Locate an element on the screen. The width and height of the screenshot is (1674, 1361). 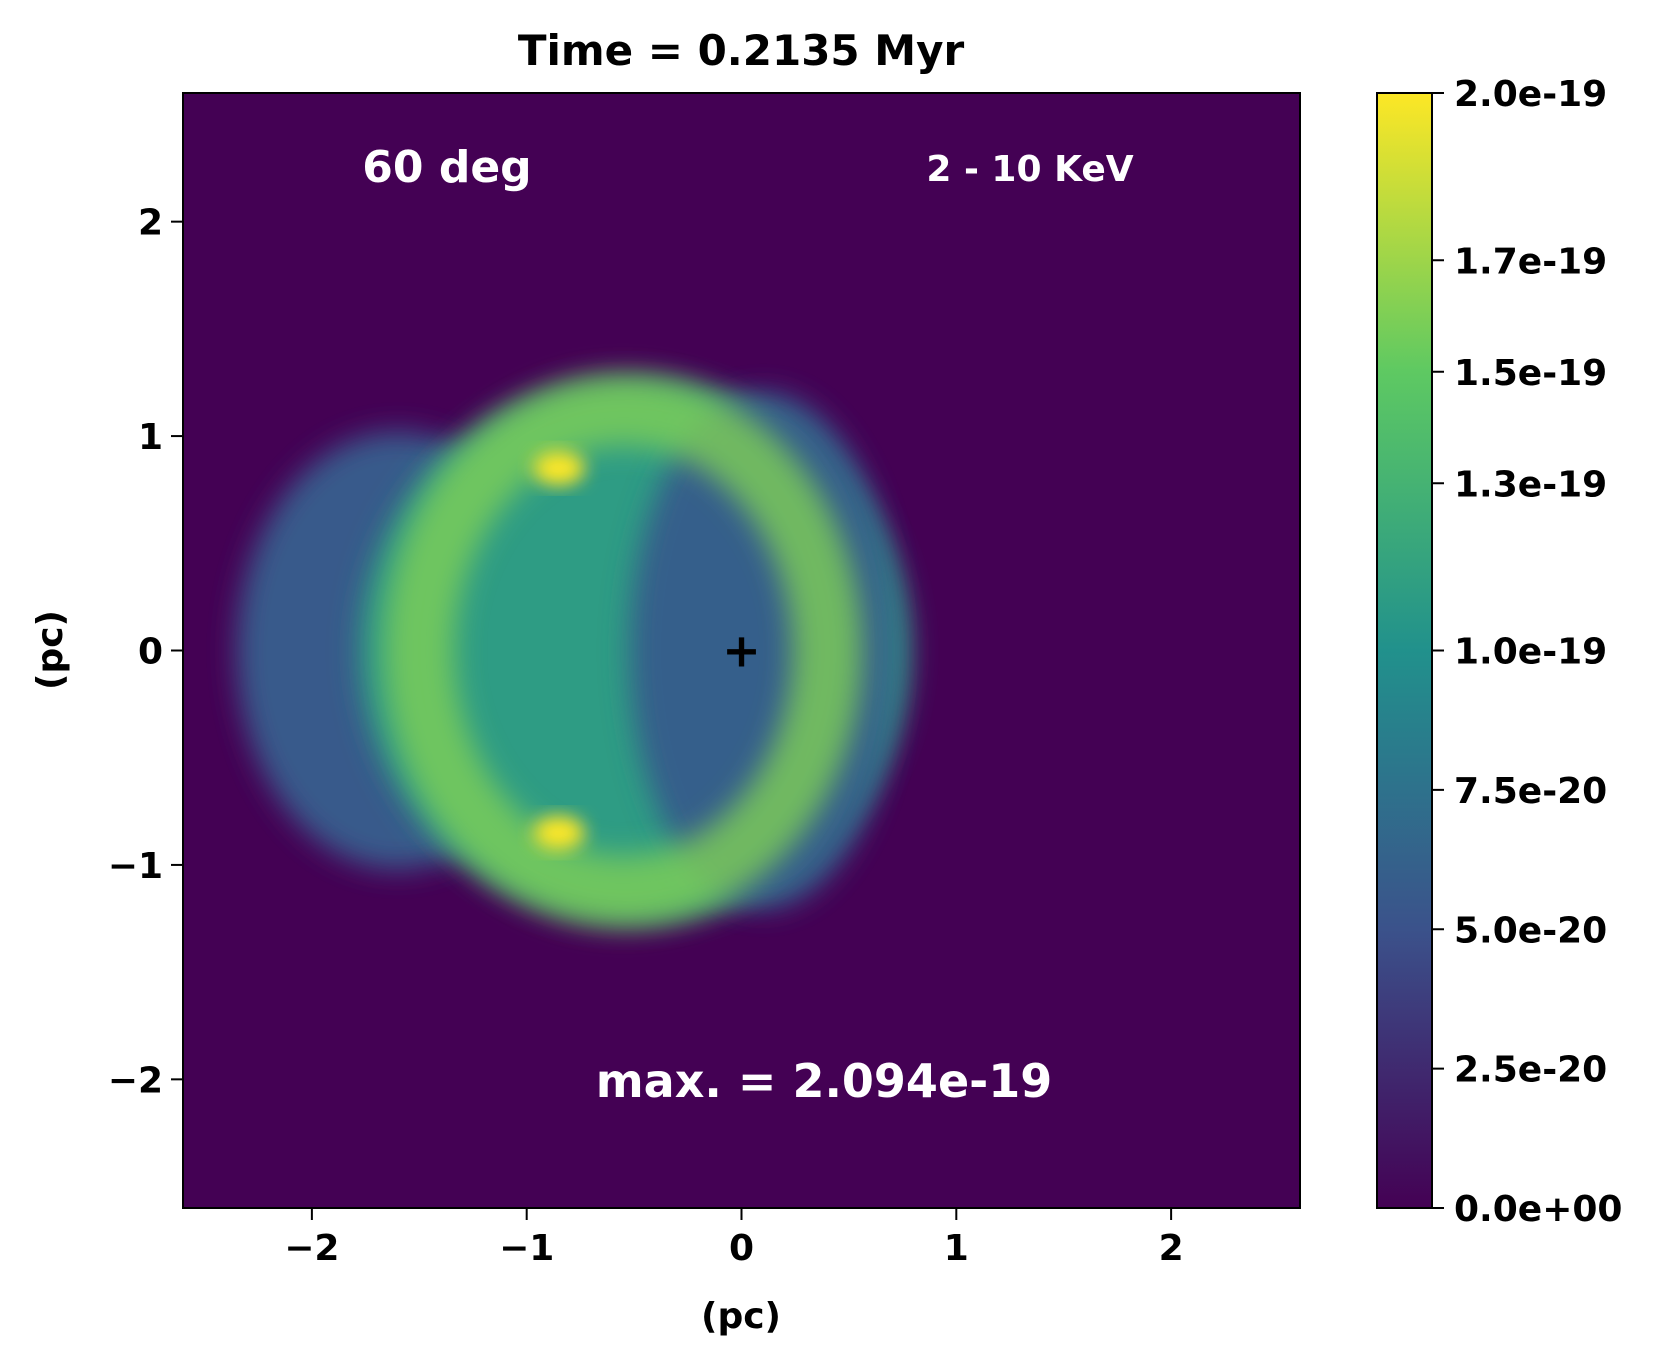
colorbar-tick-label: 0.0e+00 is located at coordinates (1538, 1209).